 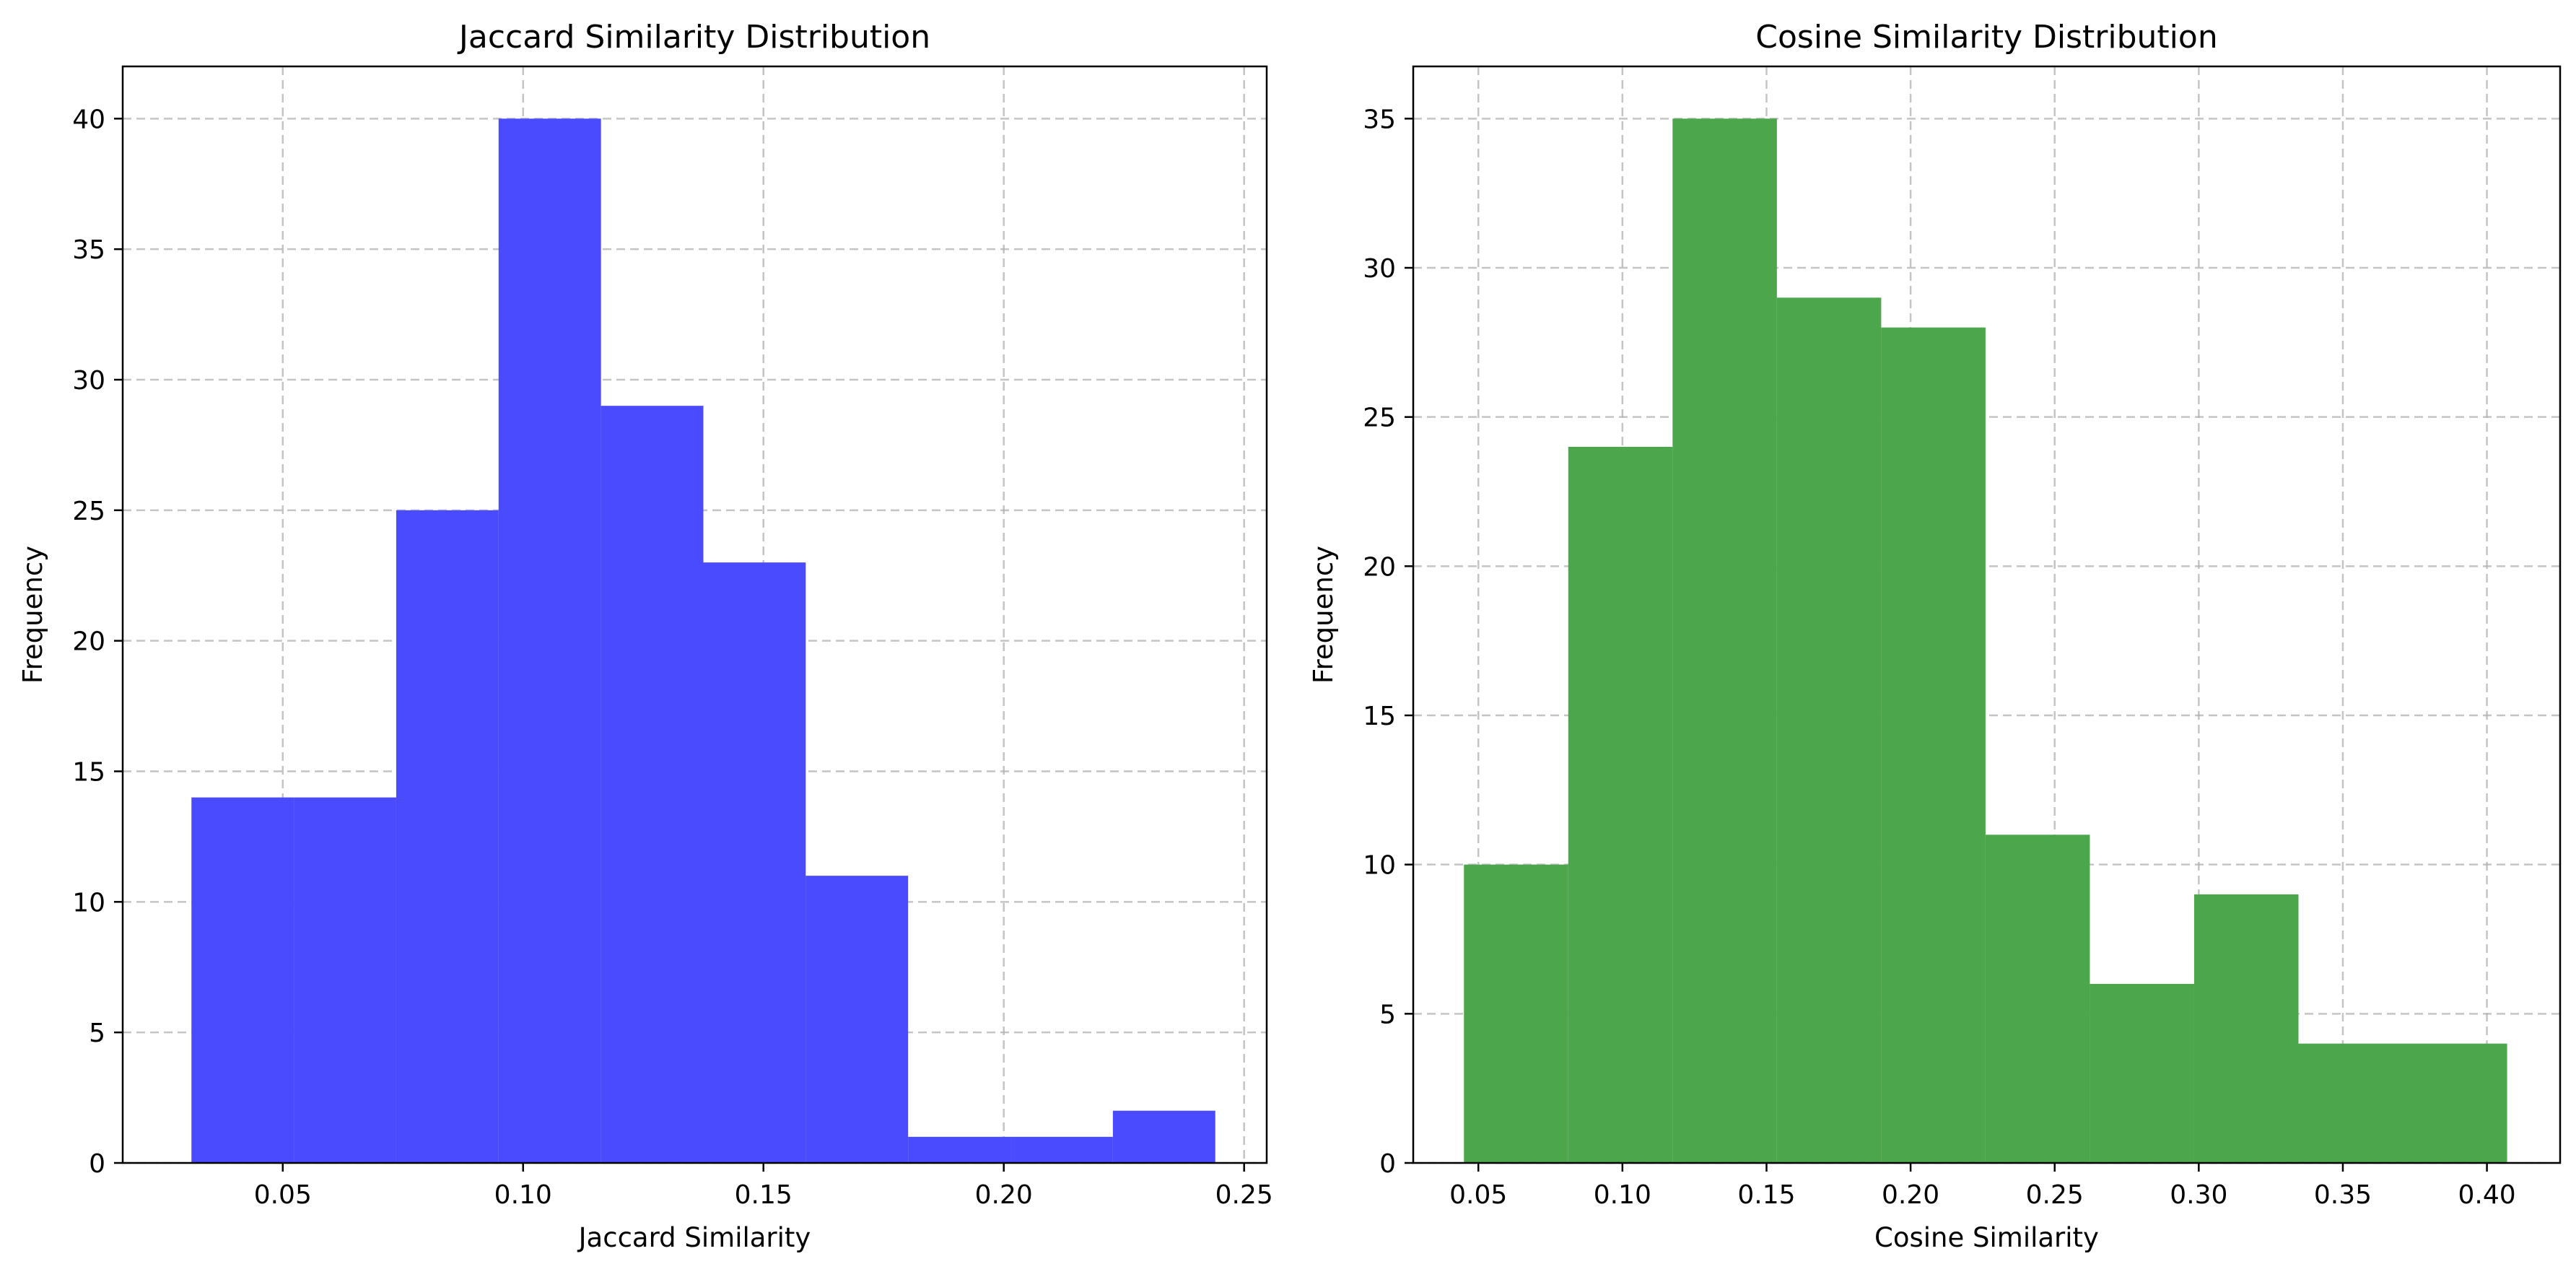 I want to click on cosine-y-tick-label-2: 5, so click(x=1387, y=1014).